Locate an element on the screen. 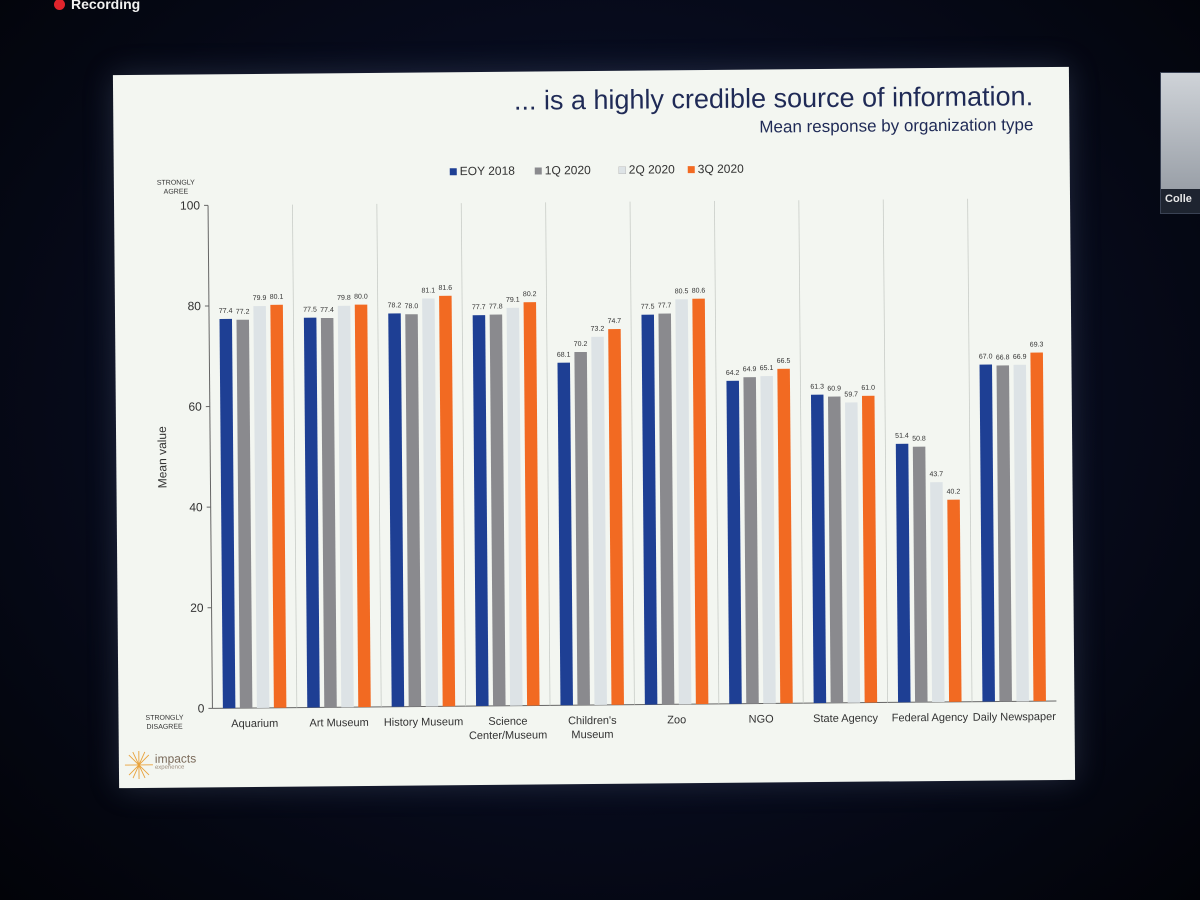  data-label: 60.9 is located at coordinates (834, 389).